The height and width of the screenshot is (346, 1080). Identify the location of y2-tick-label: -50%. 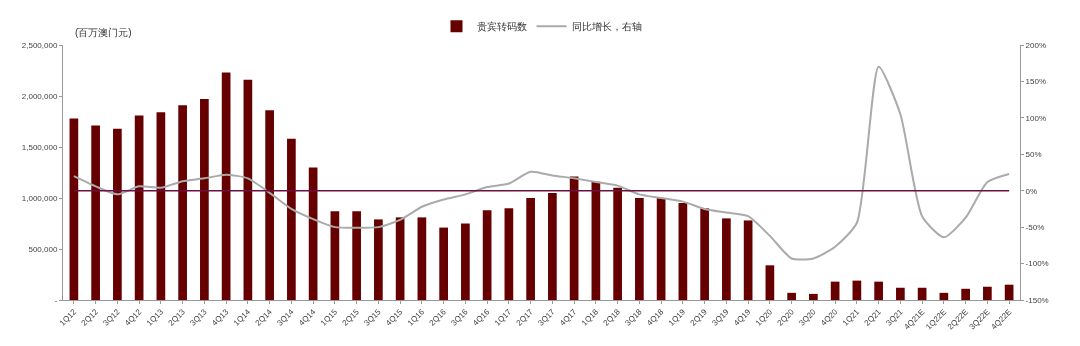
(1035, 227).